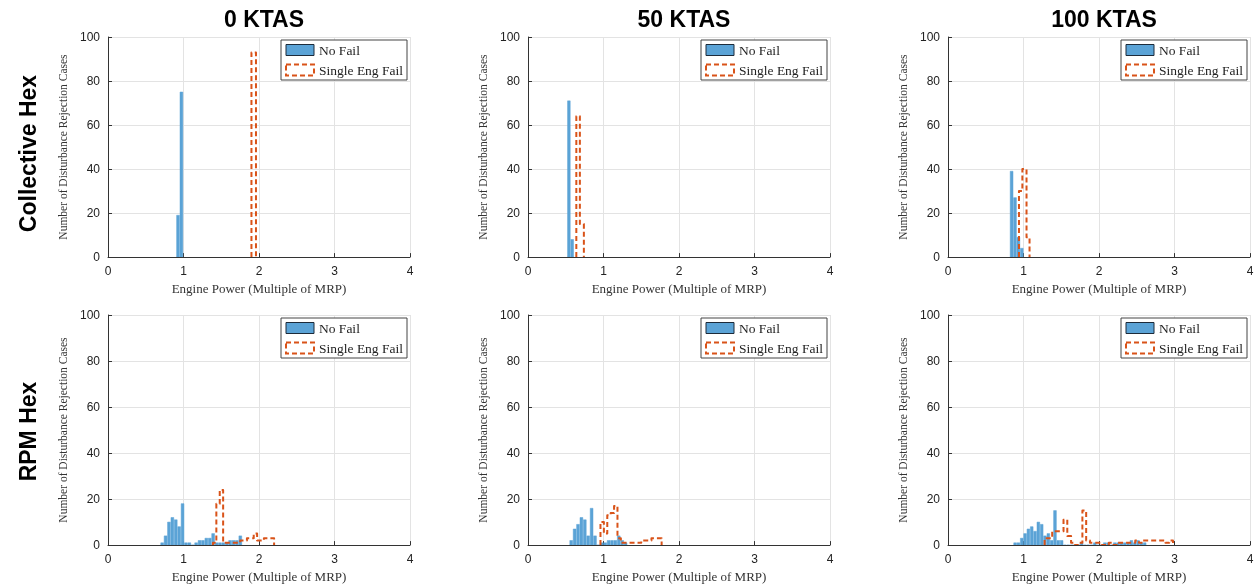 This screenshot has width=1256, height=588. Describe the element at coordinates (684, 18) in the screenshot. I see `chart-title: 50 KTAS` at that location.